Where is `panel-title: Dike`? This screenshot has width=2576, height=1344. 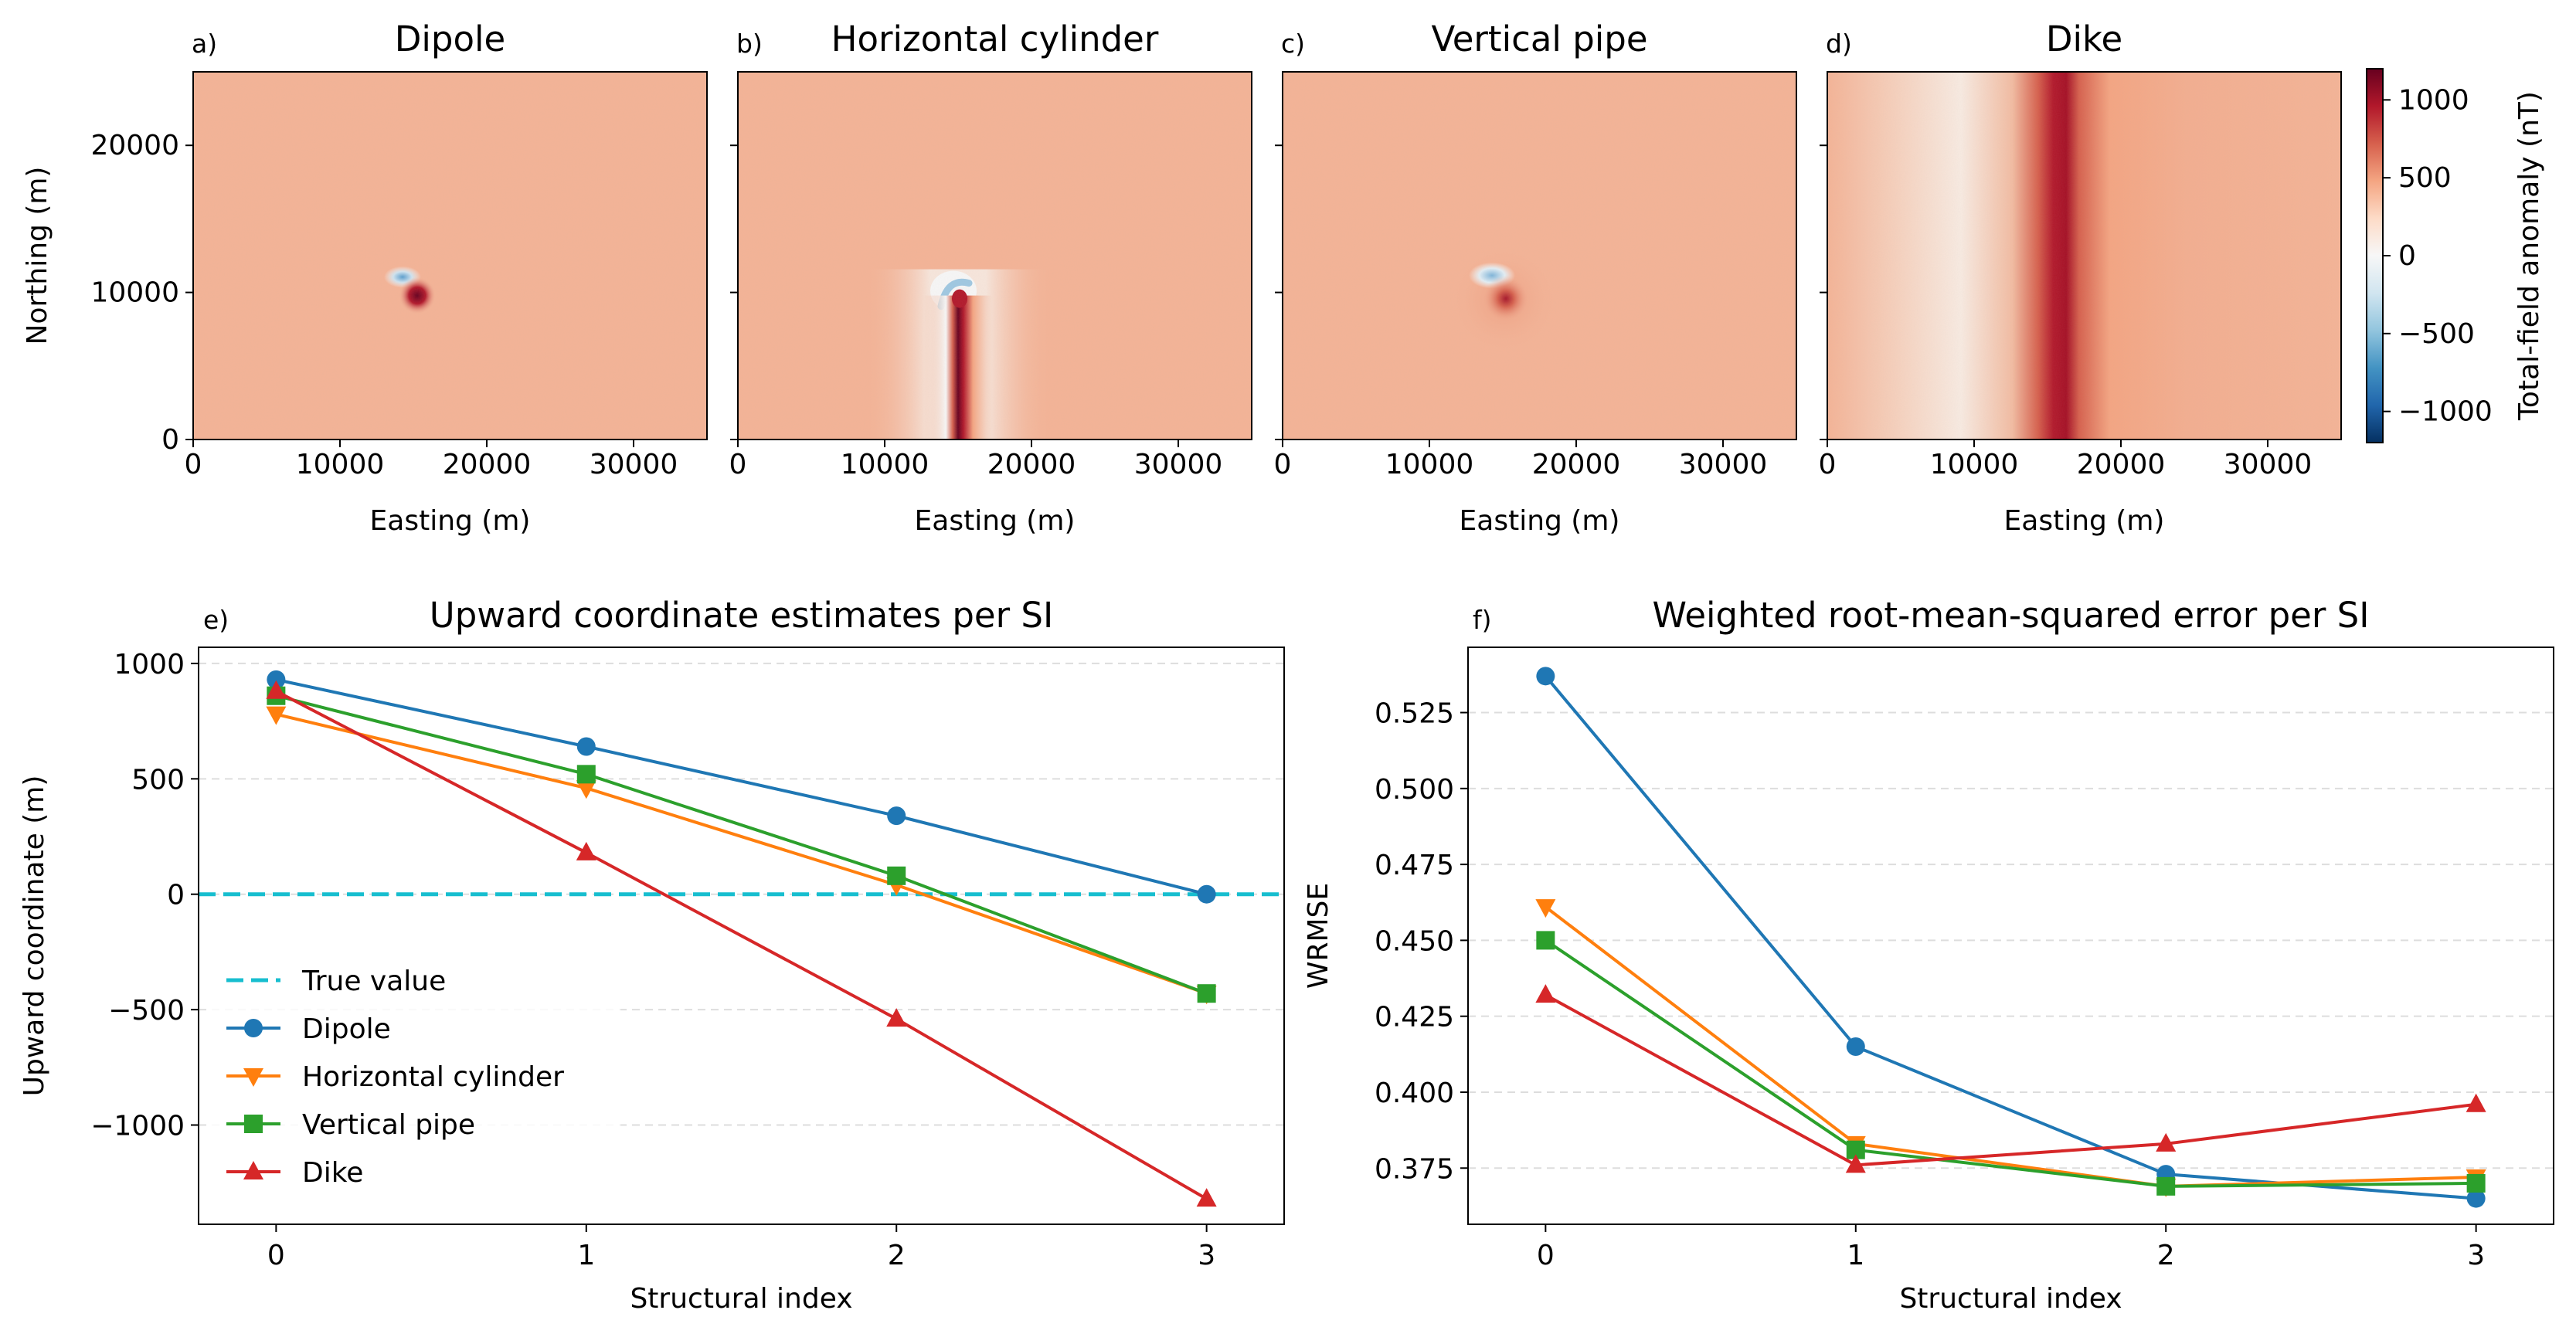 panel-title: Dike is located at coordinates (2084, 39).